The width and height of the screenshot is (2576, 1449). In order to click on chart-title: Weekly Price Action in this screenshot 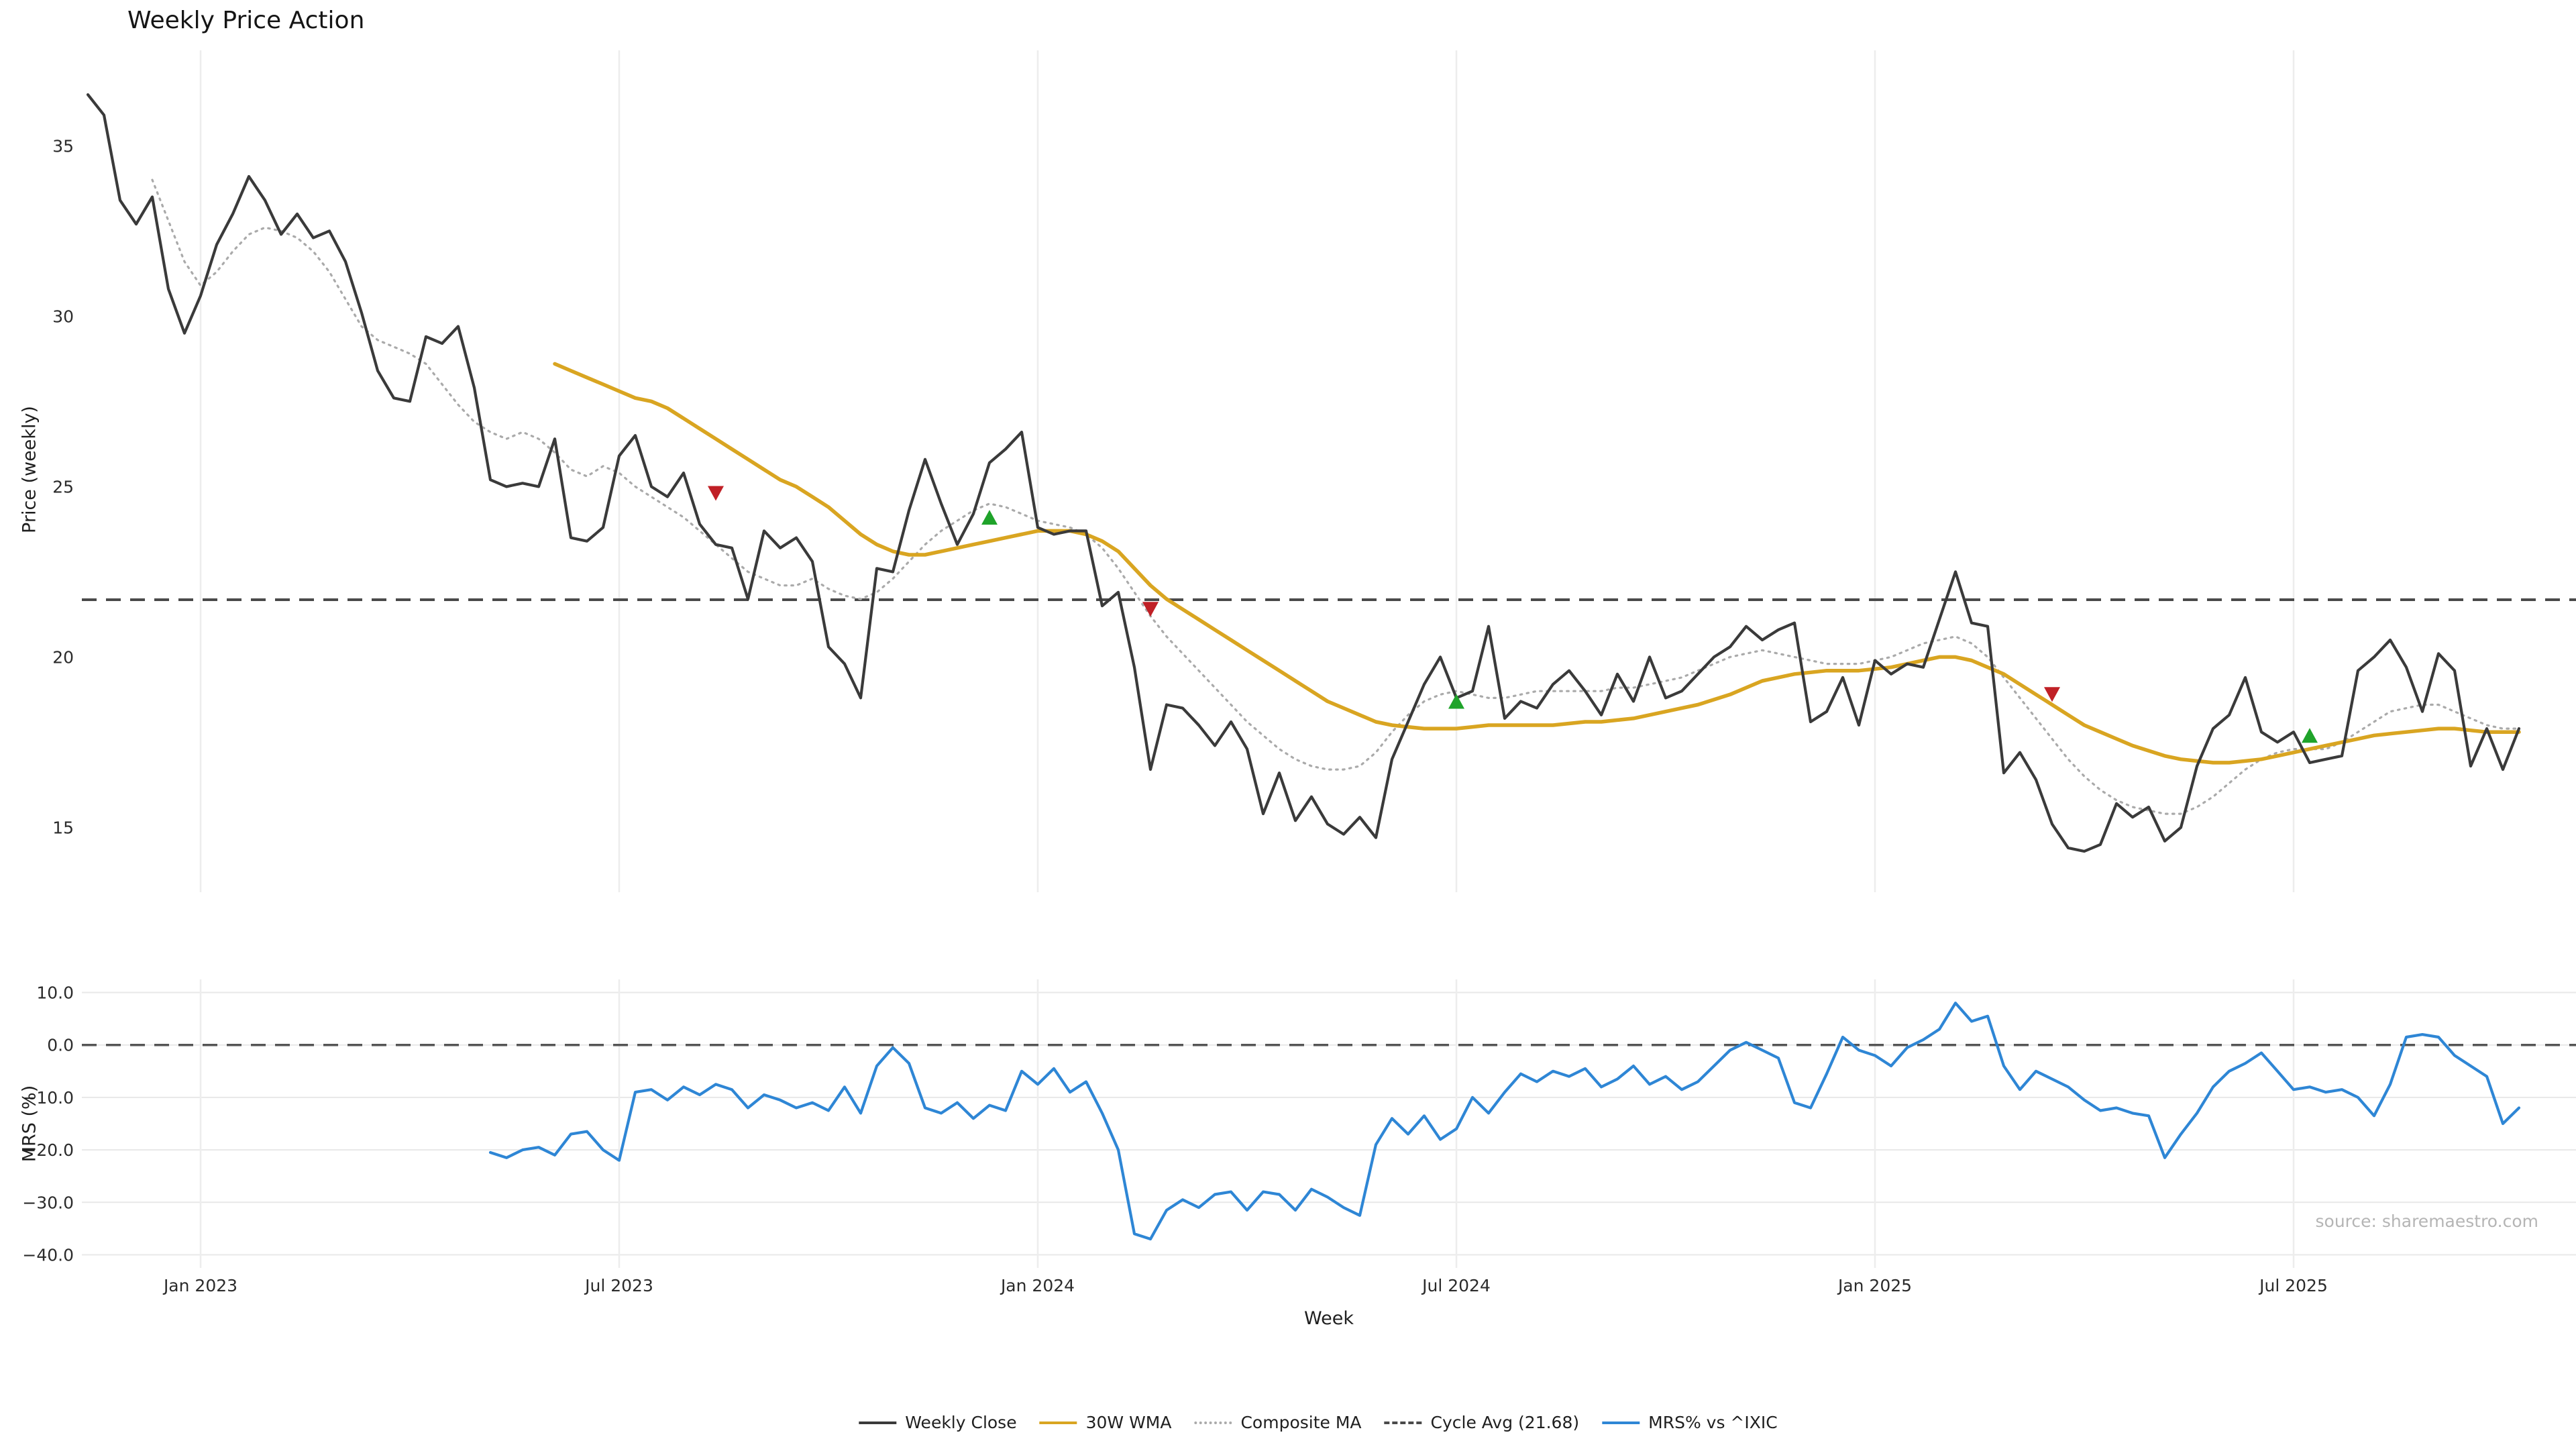, I will do `click(246, 20)`.